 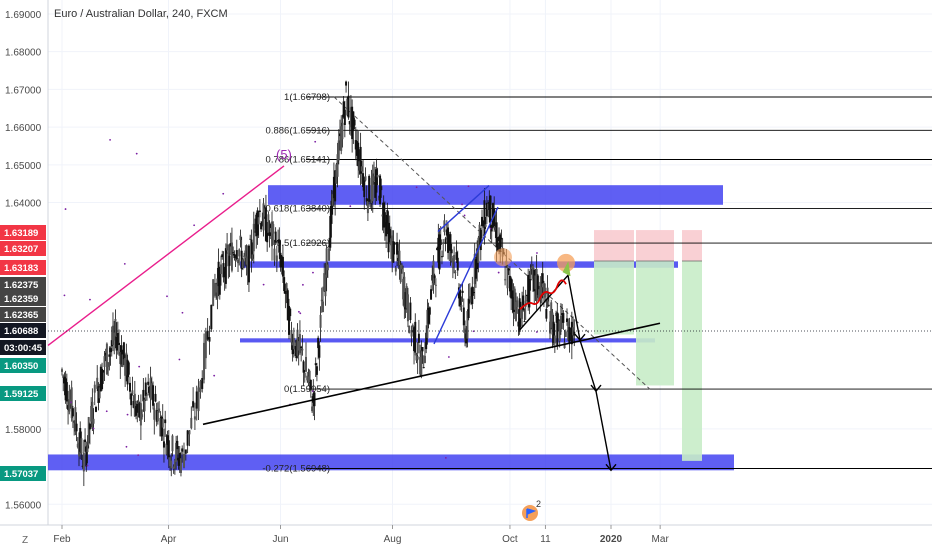 I want to click on rising-trendline, so click(x=431, y=374).